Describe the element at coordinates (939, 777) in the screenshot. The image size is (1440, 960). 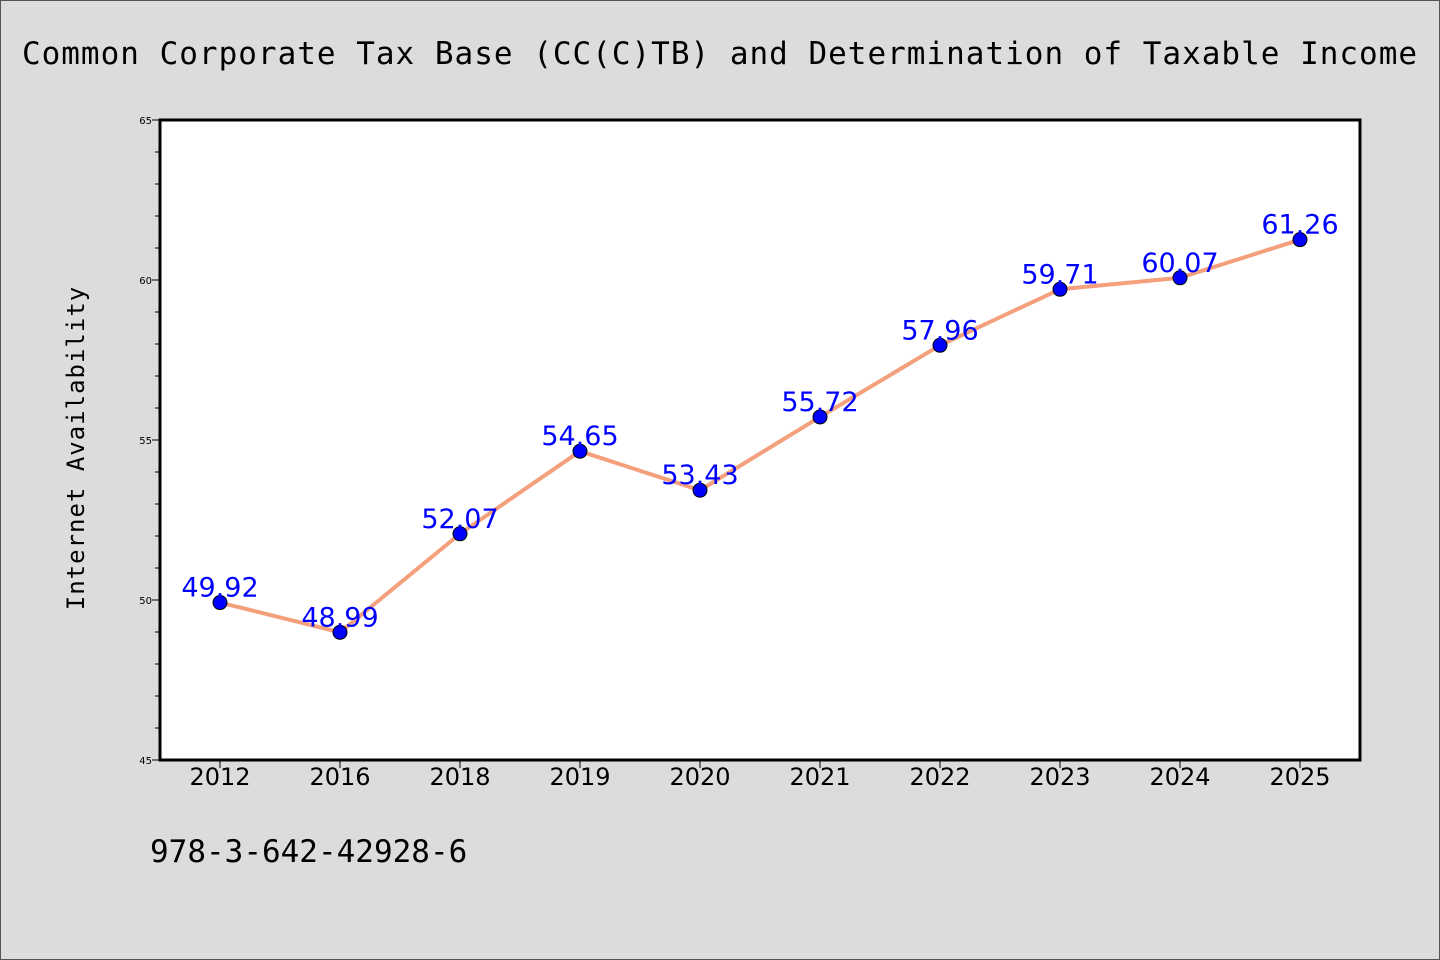
I see `x-tick-label: 2022` at that location.